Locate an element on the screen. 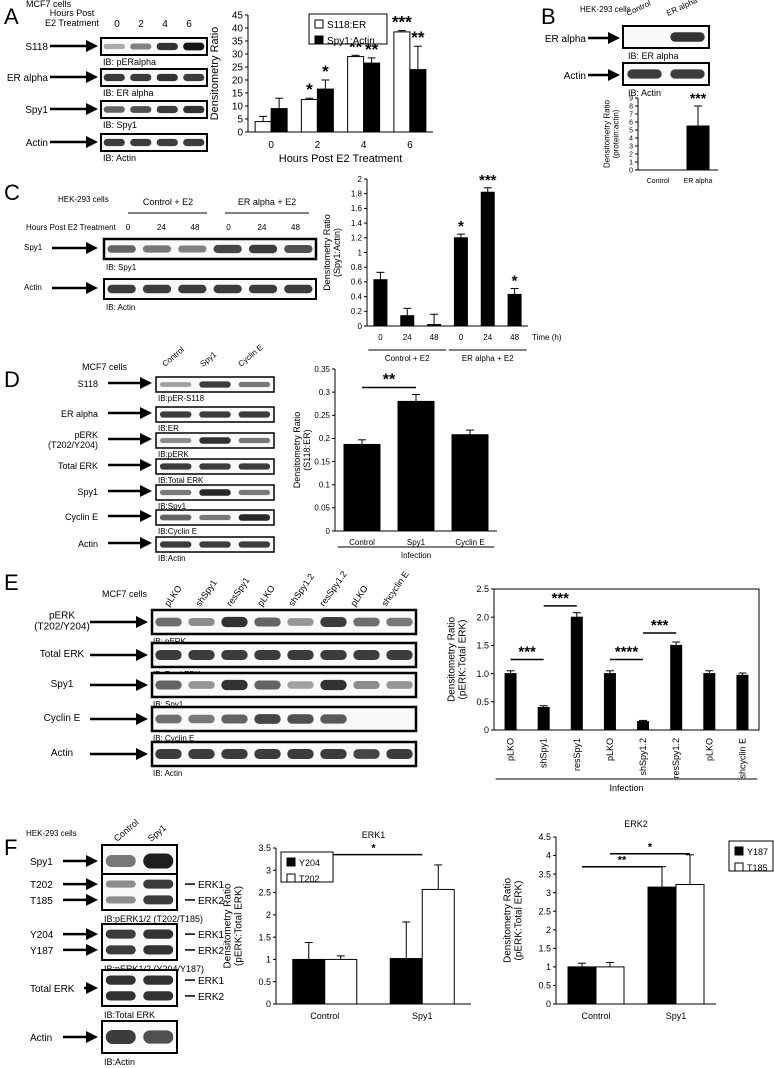 The width and height of the screenshot is (774, 1068). x-tick-label: 24 is located at coordinates (487, 337).